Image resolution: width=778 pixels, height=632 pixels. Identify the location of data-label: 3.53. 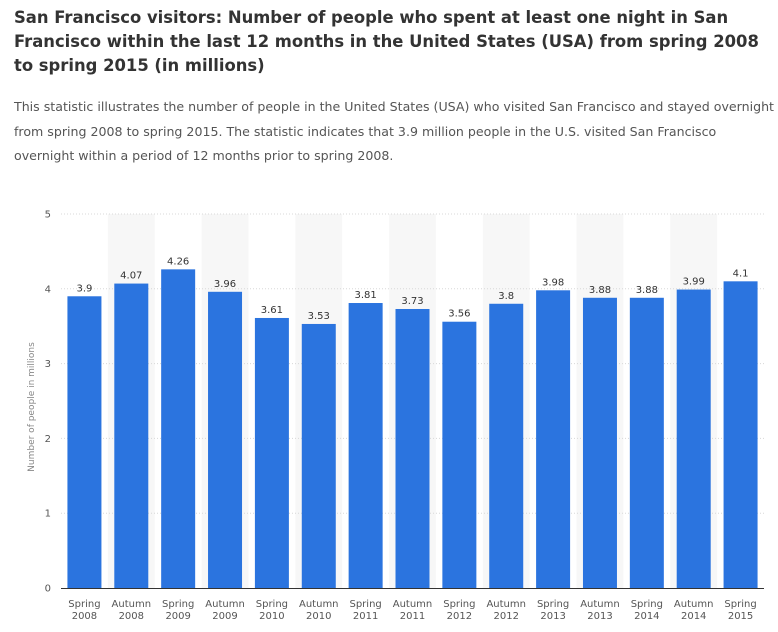
(319, 316).